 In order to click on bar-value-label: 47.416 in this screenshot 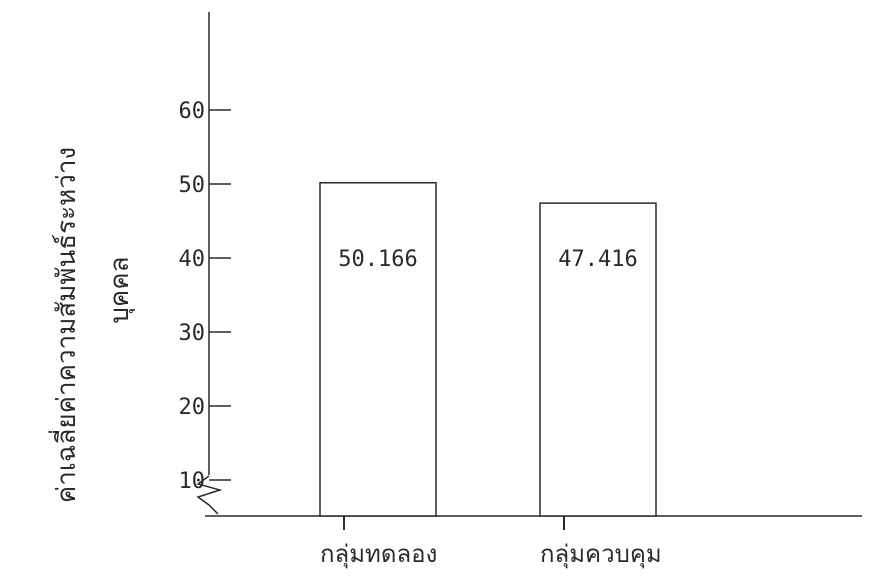, I will do `click(597, 259)`.